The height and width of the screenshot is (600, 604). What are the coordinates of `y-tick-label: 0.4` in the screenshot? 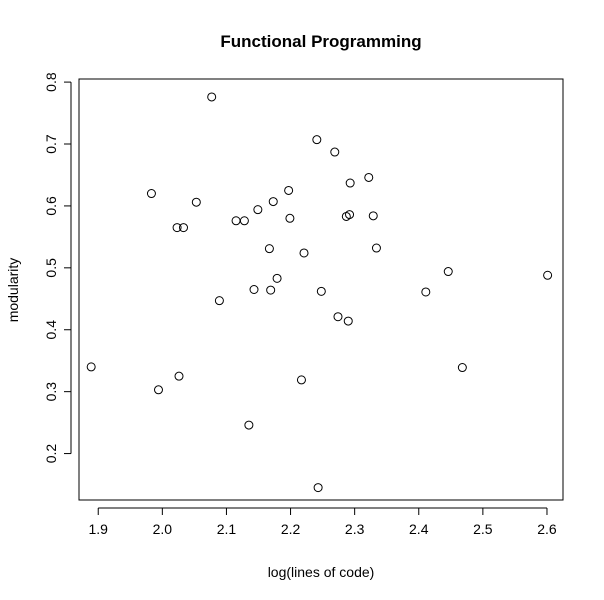 It's located at (51, 330).